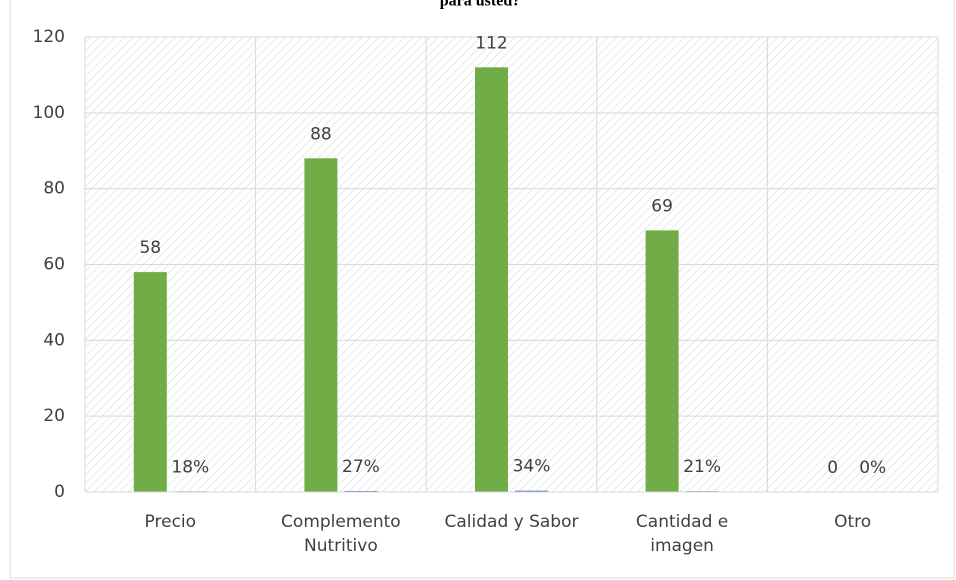 Image resolution: width=956 pixels, height=580 pixels. What do you see at coordinates (872, 468) in the screenshot?
I see `data-label: 0%` at bounding box center [872, 468].